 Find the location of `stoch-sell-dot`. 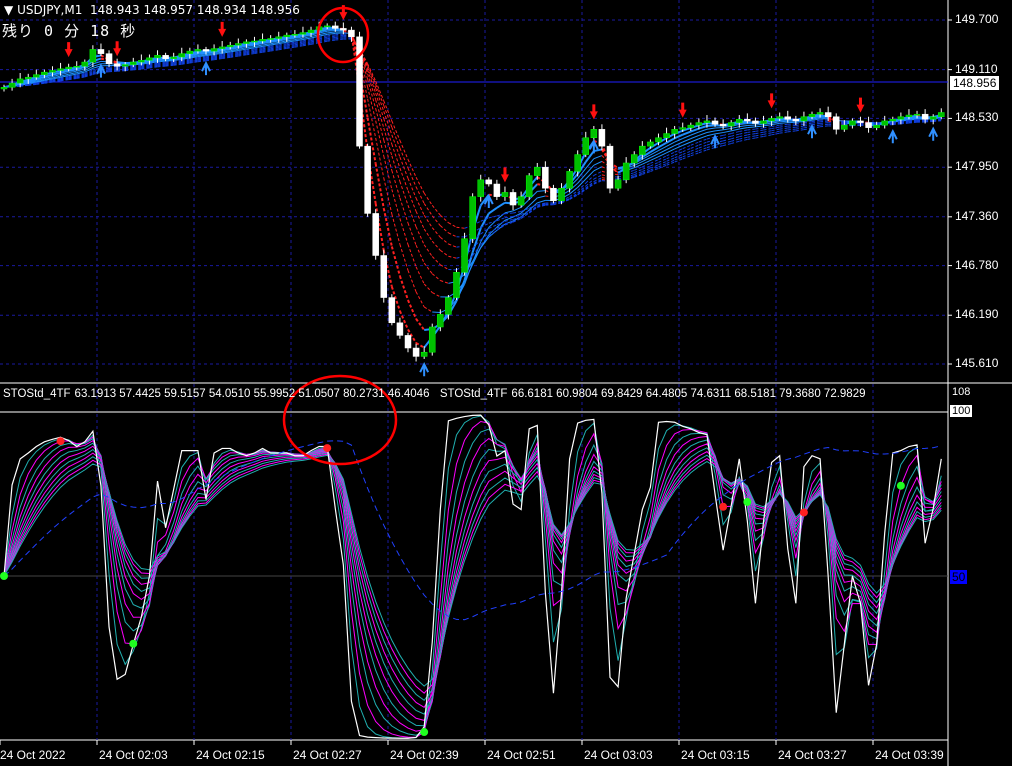

stoch-sell-dot is located at coordinates (723, 506).